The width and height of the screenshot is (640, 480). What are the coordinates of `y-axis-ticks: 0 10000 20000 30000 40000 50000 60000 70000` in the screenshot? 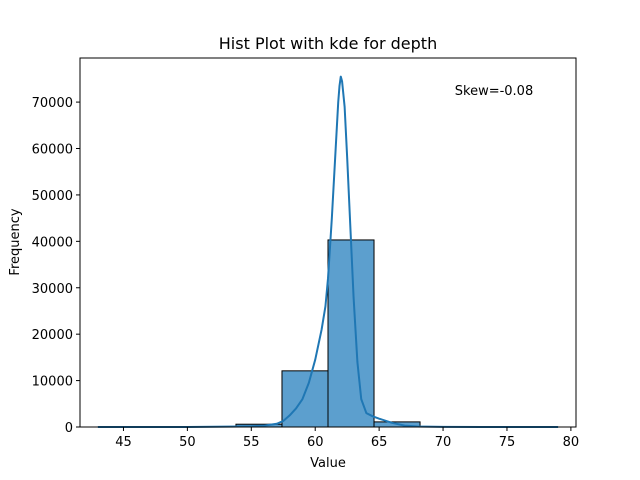 It's located at (56, 266).